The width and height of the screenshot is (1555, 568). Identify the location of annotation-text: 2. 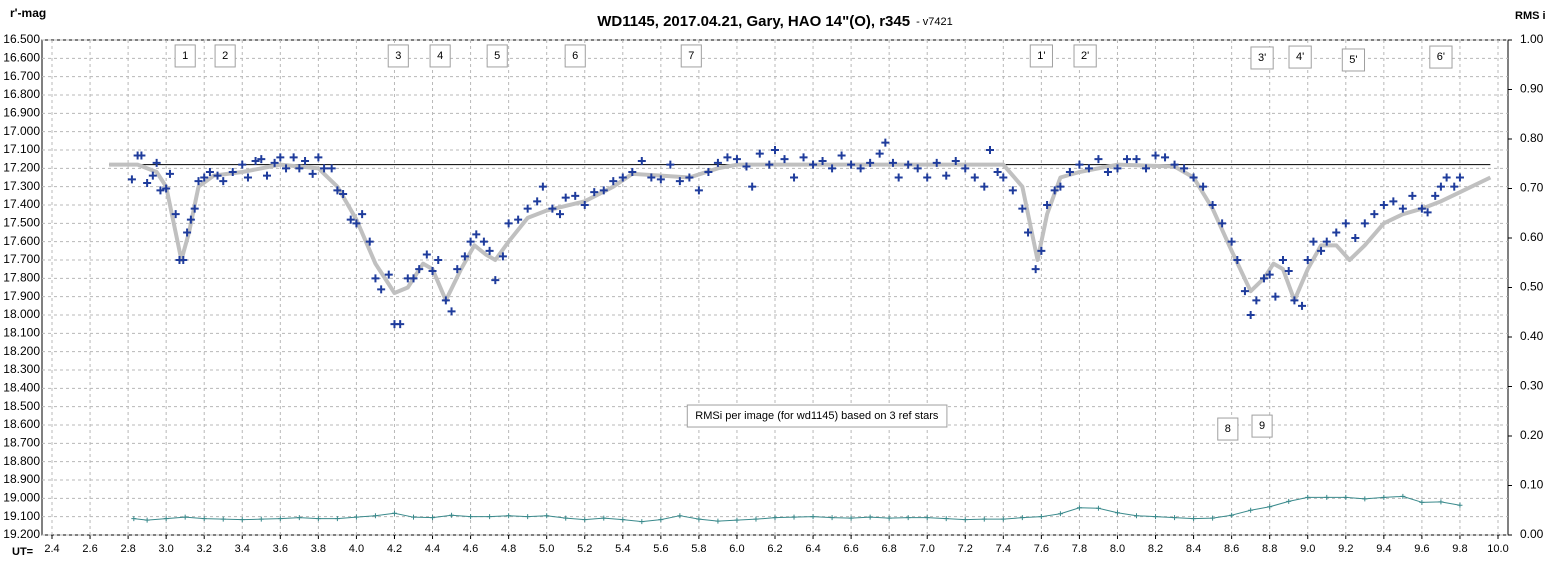
(225, 56).